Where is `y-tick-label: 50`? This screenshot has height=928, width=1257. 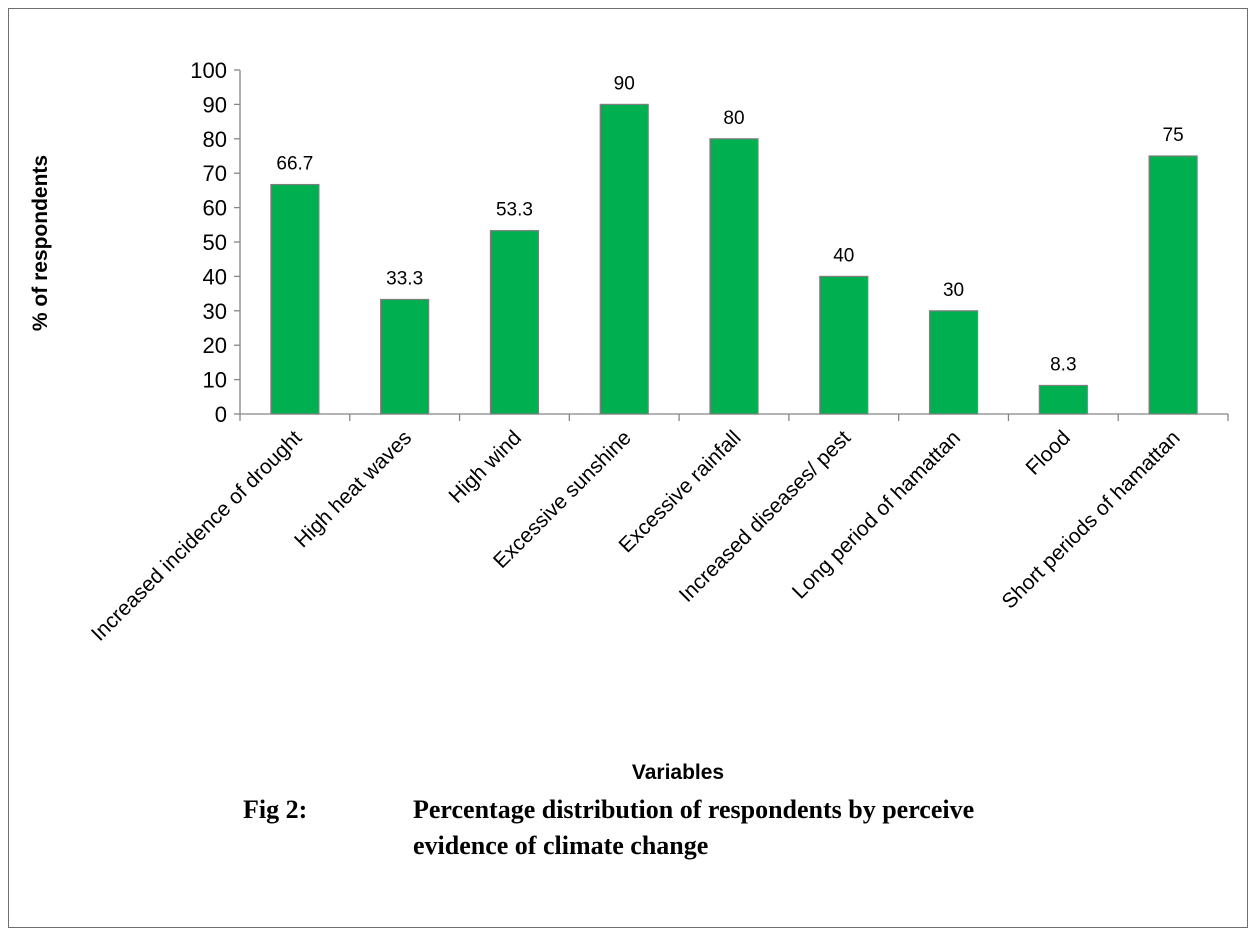 y-tick-label: 50 is located at coordinates (215, 242).